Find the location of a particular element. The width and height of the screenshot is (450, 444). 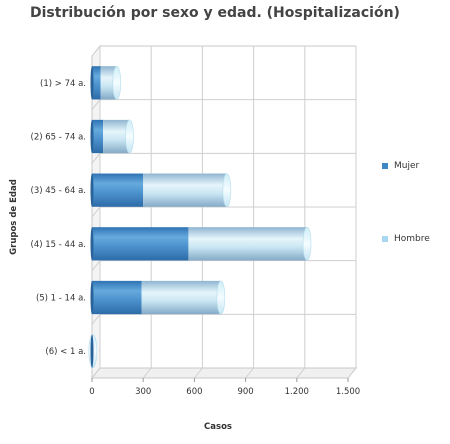

y-tick-label: (5) 1 - 14 a. is located at coordinates (61, 299).